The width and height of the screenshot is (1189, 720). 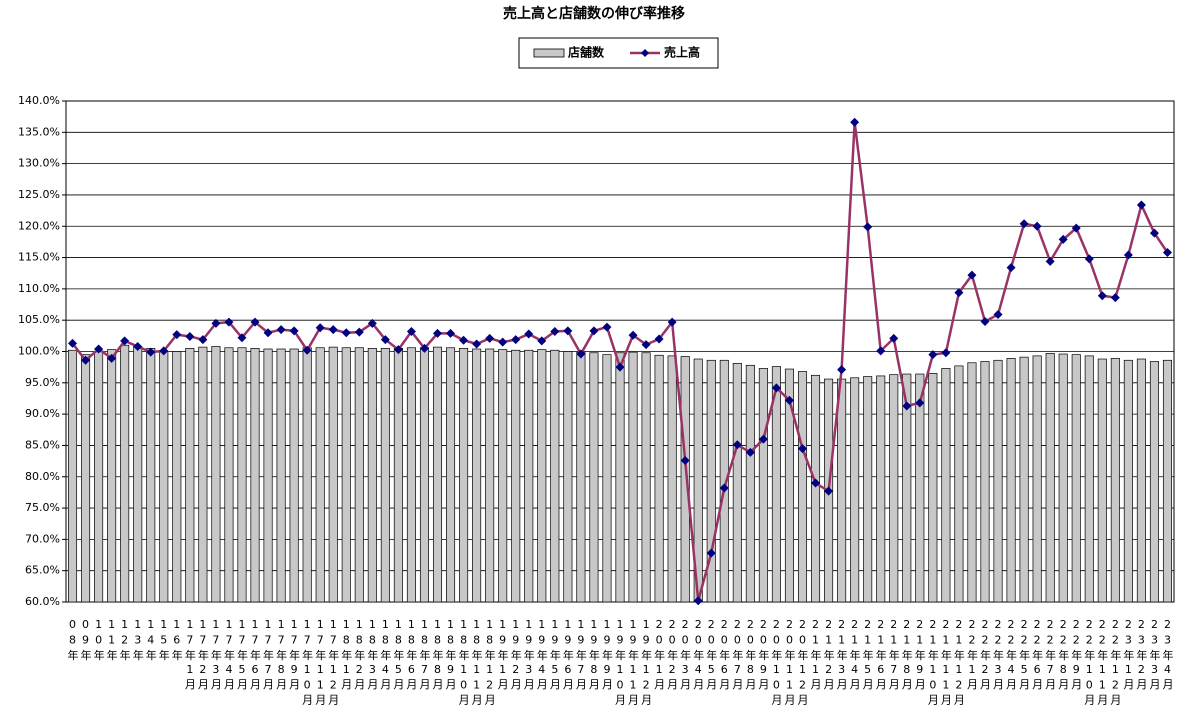 I want to click on x-tick-label: 17年3月, so click(x=215, y=655).